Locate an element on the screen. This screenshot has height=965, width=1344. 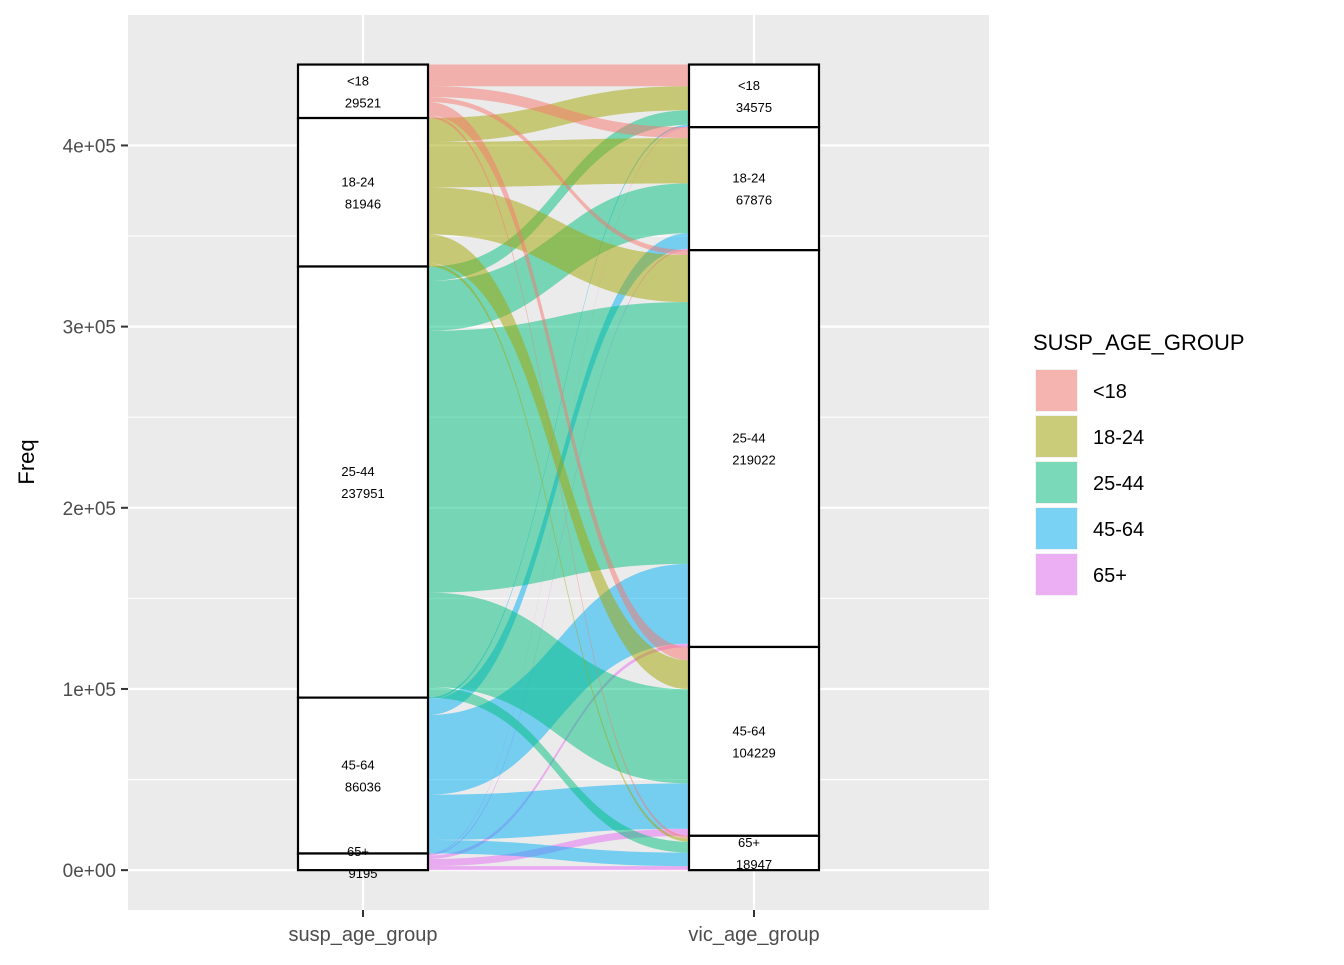
susp-stratum-label: 25-44 is located at coordinates (357, 471).